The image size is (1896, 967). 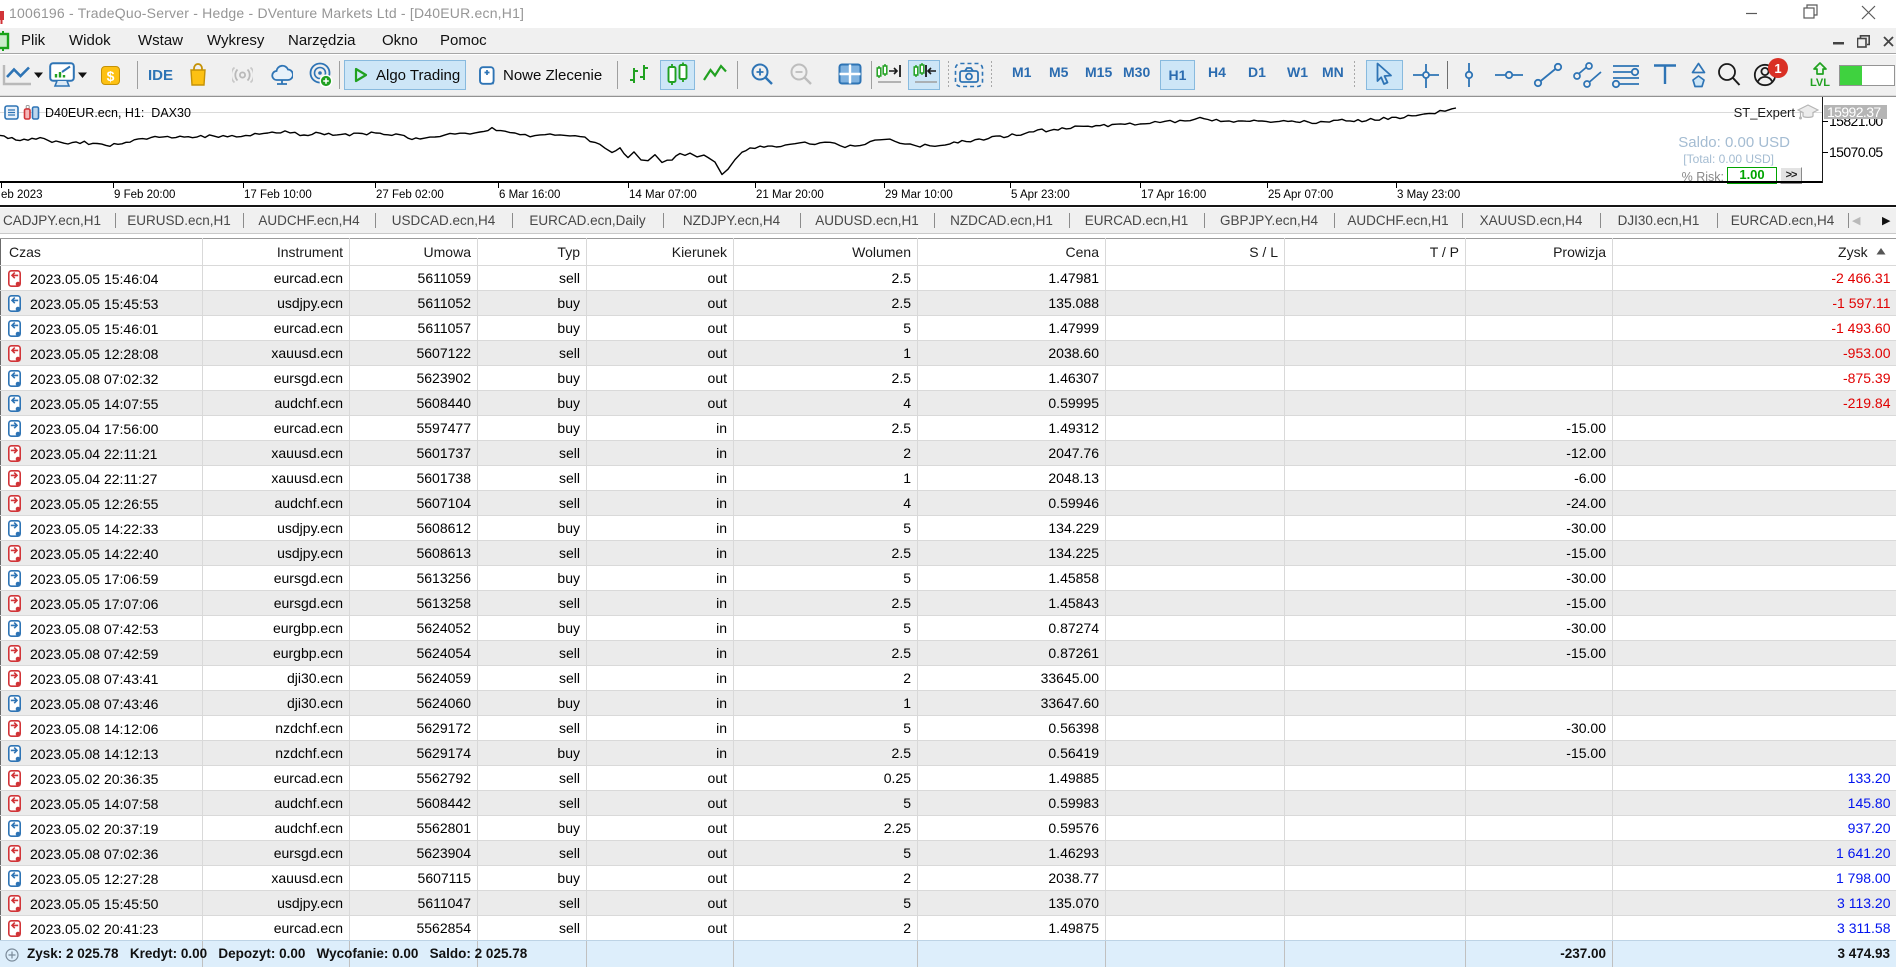 What do you see at coordinates (1820, 83) in the screenshot?
I see `svg-text: LVL` at bounding box center [1820, 83].